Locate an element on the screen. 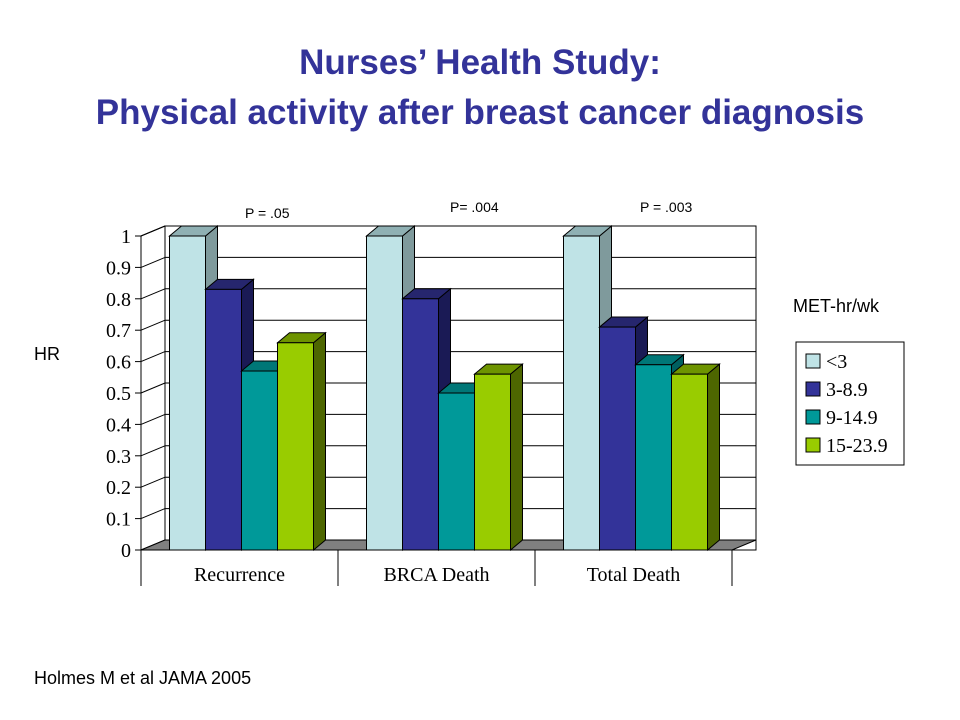  y-tick-label: 1 is located at coordinates (126, 237).